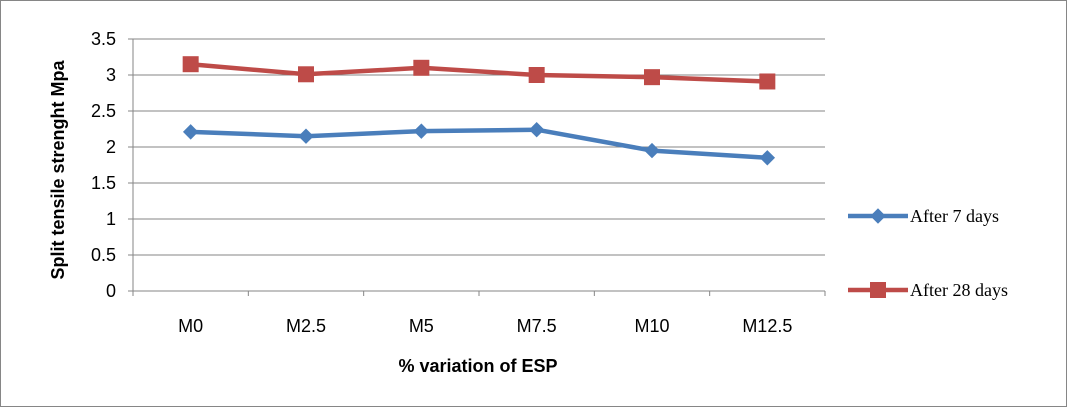 This screenshot has width=1068, height=408. I want to click on y-tick-label: 0, so click(111, 291).